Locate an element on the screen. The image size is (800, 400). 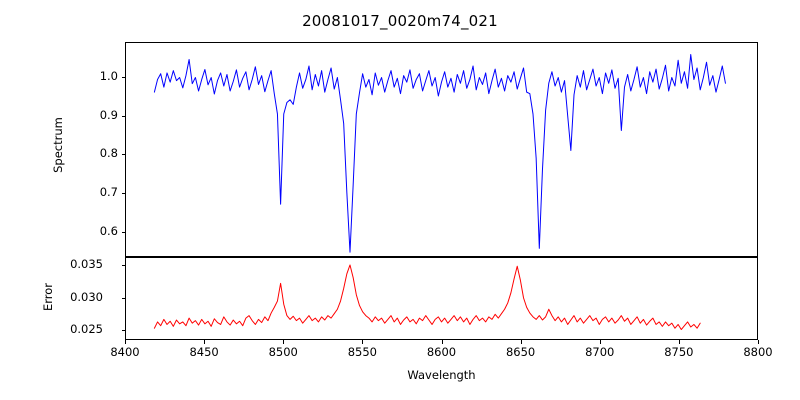
y-tick-label-spectrum: 0.8 is located at coordinates (108, 153).